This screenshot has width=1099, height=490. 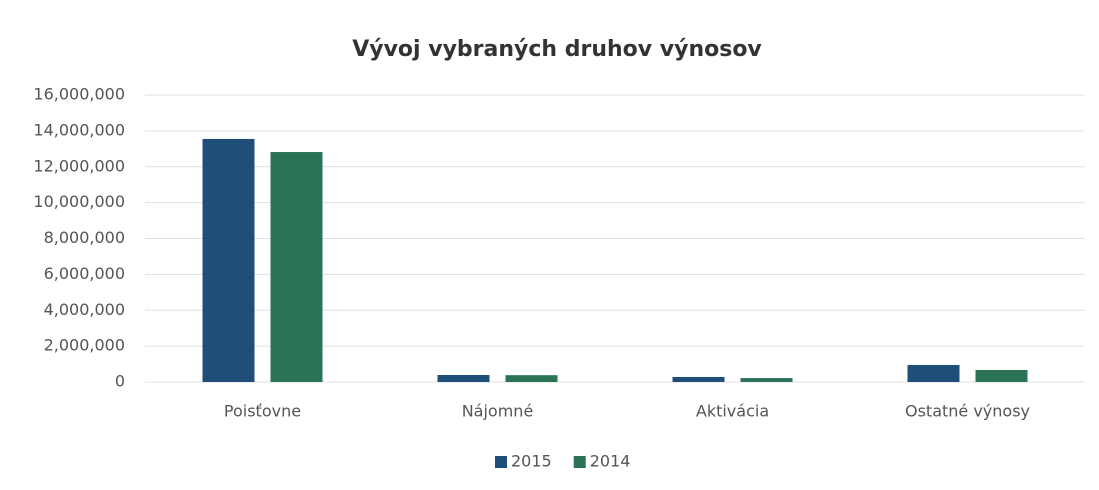 I want to click on x-tick-label: Aktivácia, so click(x=732, y=411).